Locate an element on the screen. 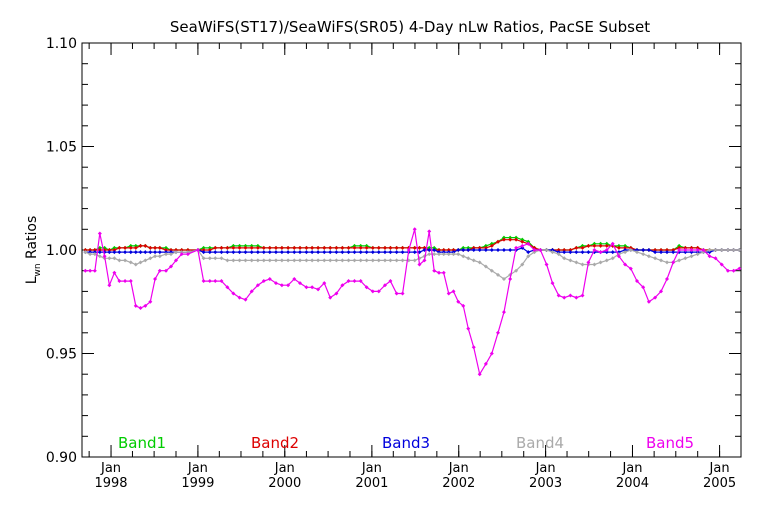 The height and width of the screenshot is (512, 768). legend: Band1 Band2 Band3 Band4 Band5 is located at coordinates (406, 443).